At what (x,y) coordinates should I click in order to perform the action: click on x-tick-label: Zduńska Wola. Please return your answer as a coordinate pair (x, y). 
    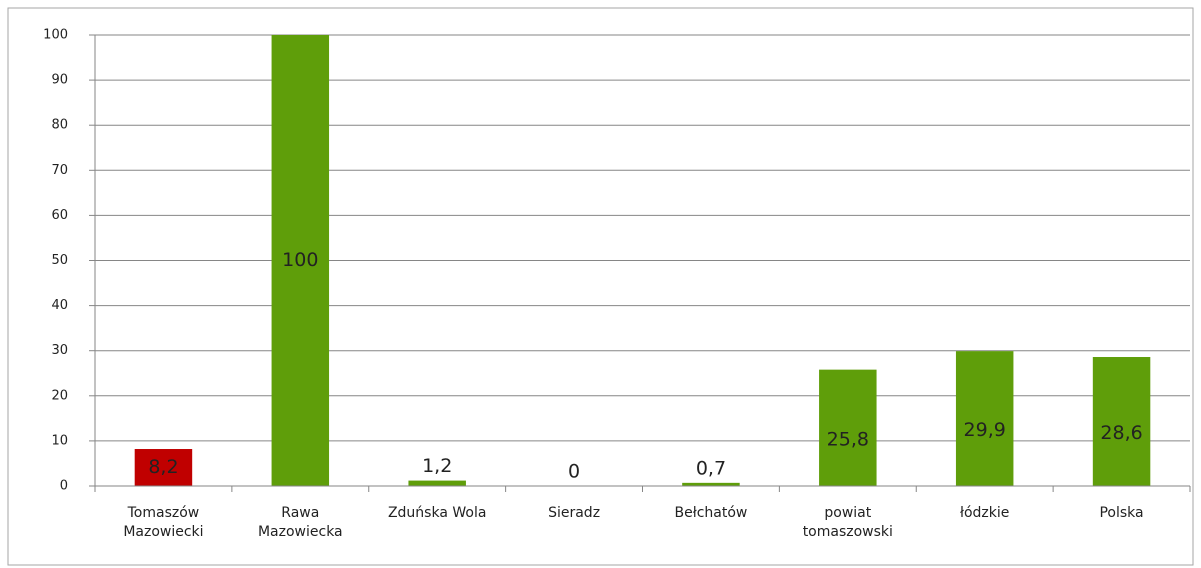
    Looking at the image, I should click on (437, 513).